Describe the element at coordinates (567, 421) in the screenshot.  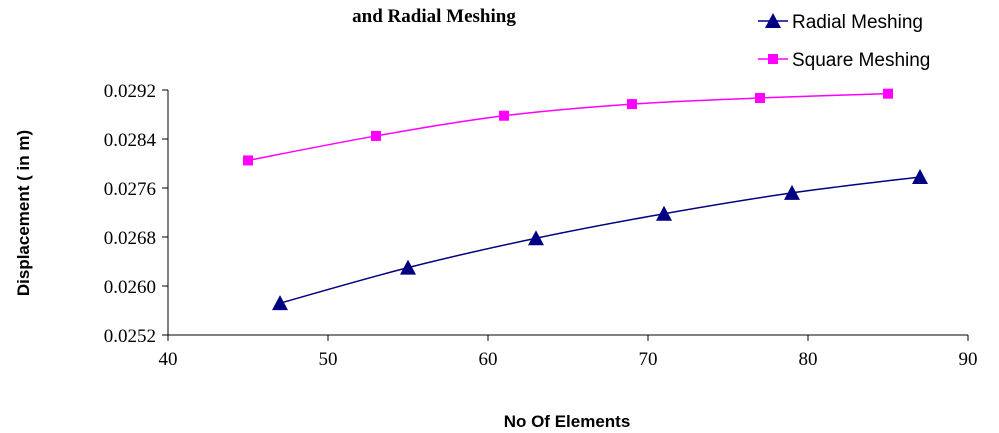
I see `x-axis-label: No Of Elements` at that location.